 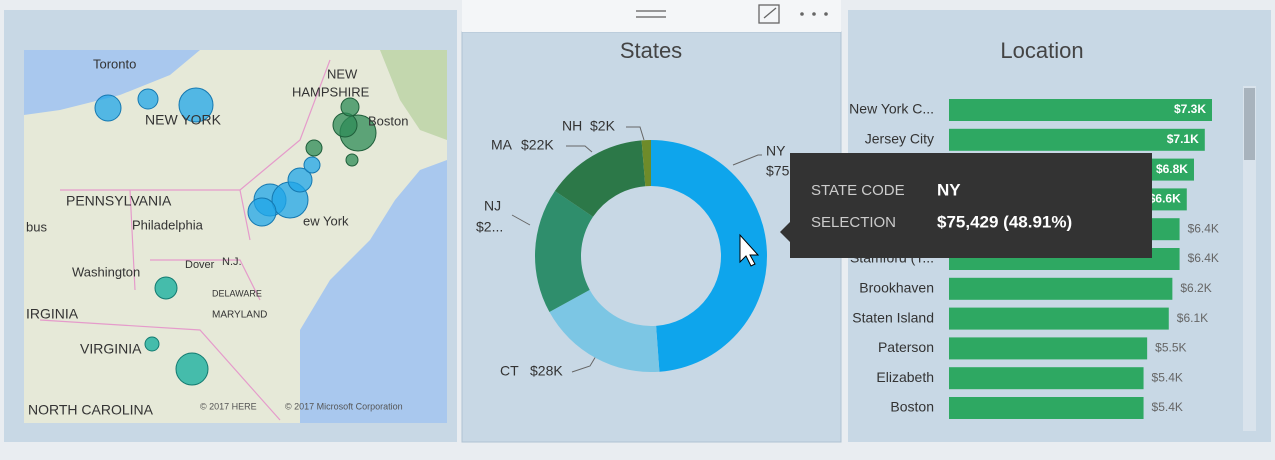 I want to click on bar-value-label: $6.8K, so click(x=1172, y=169).